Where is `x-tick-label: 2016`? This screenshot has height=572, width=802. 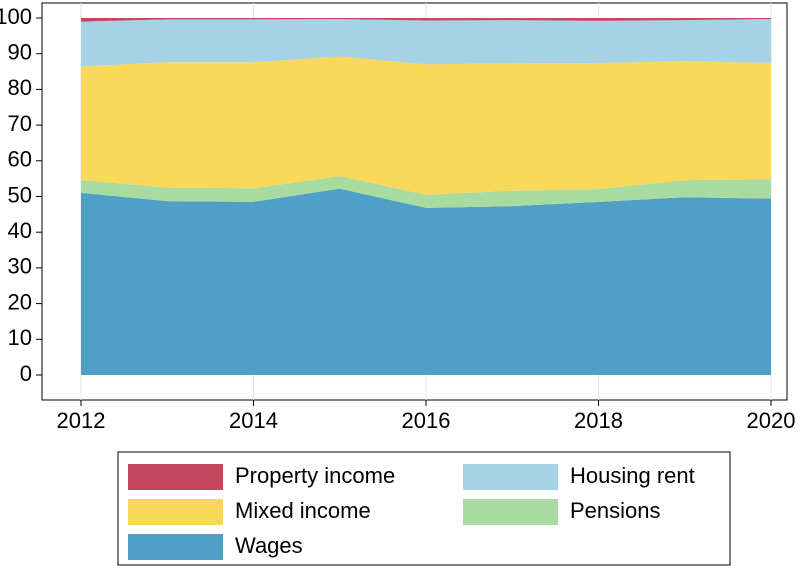 x-tick-label: 2016 is located at coordinates (426, 420).